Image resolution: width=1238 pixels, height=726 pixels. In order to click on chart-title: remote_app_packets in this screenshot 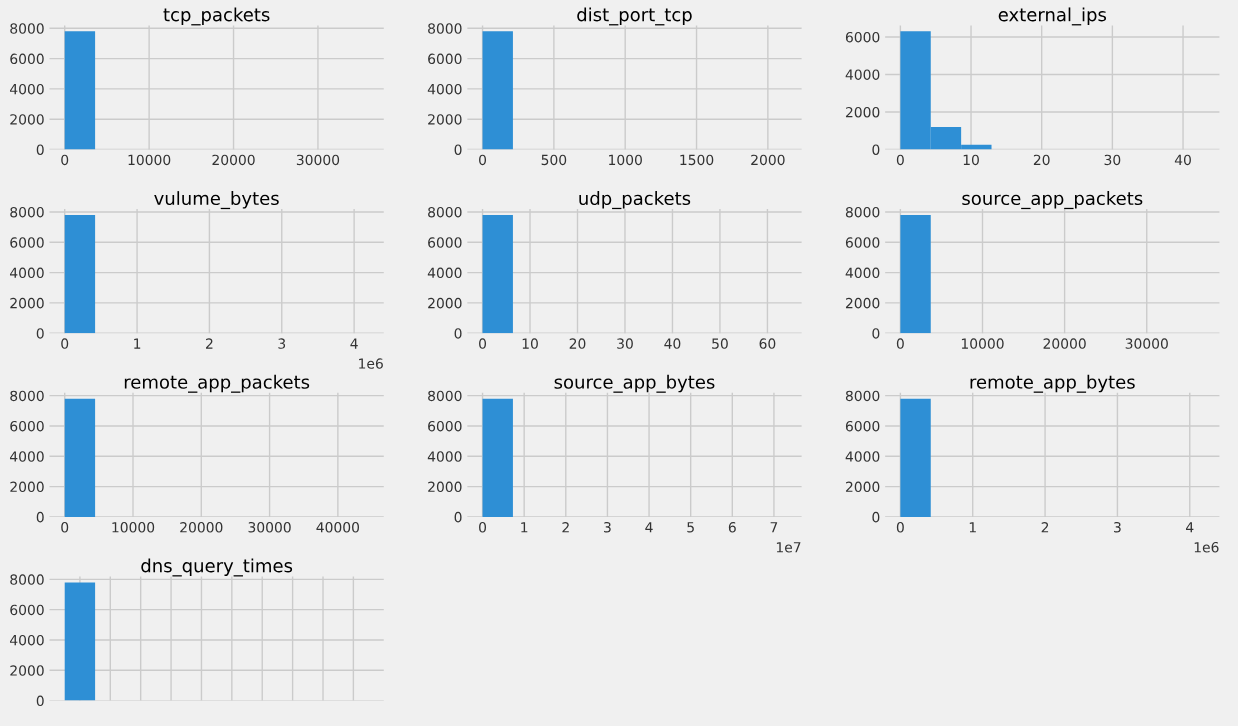, I will do `click(217, 383)`.